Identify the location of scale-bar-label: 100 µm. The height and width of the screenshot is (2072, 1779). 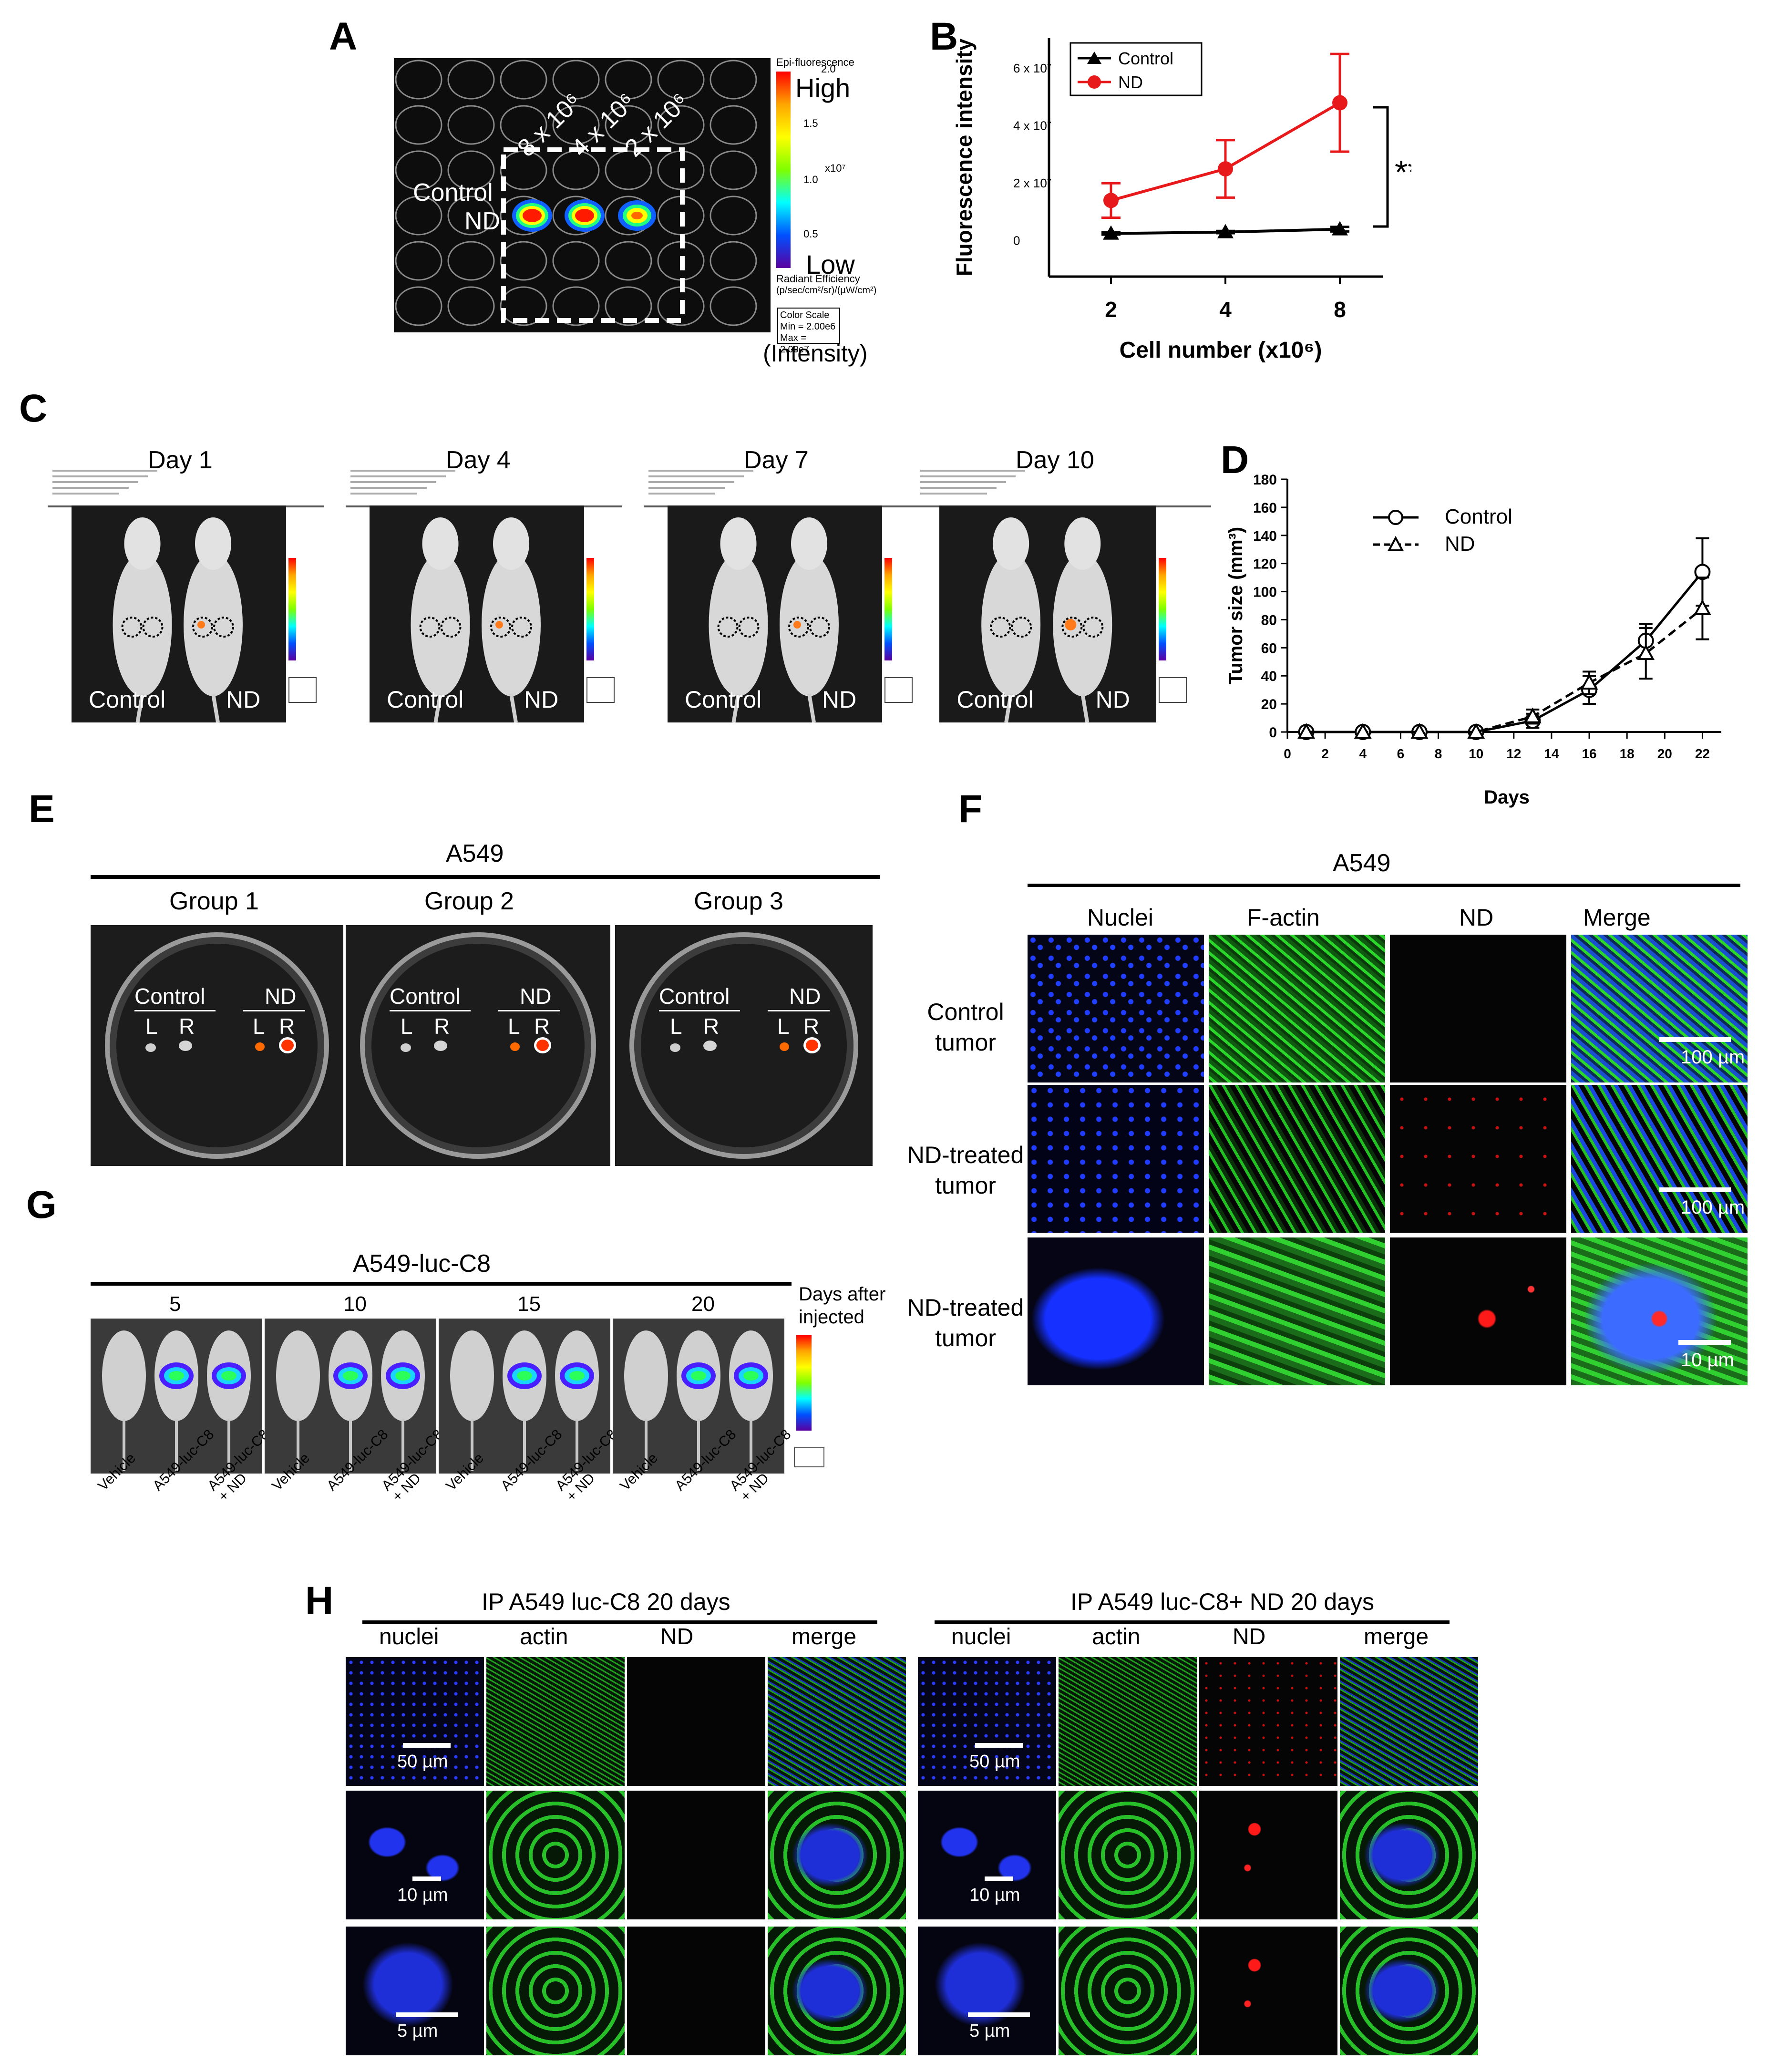
(1713, 1207).